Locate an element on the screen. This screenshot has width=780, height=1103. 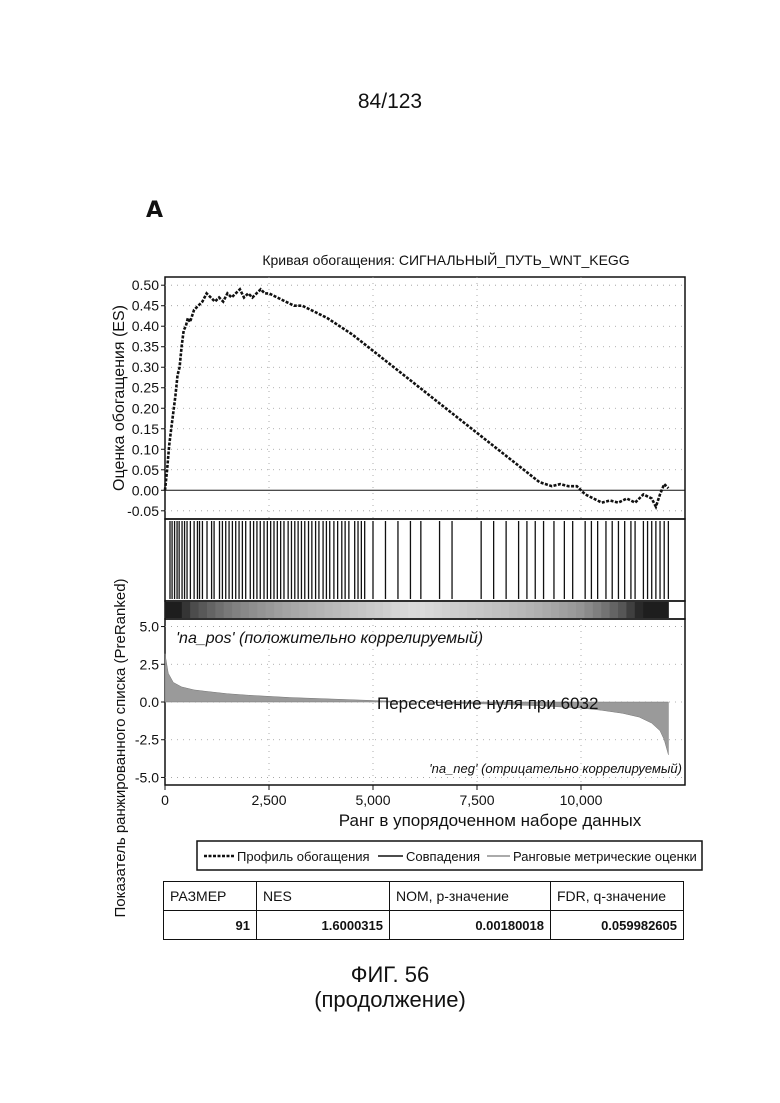
es-curve is located at coordinates (416, 397).